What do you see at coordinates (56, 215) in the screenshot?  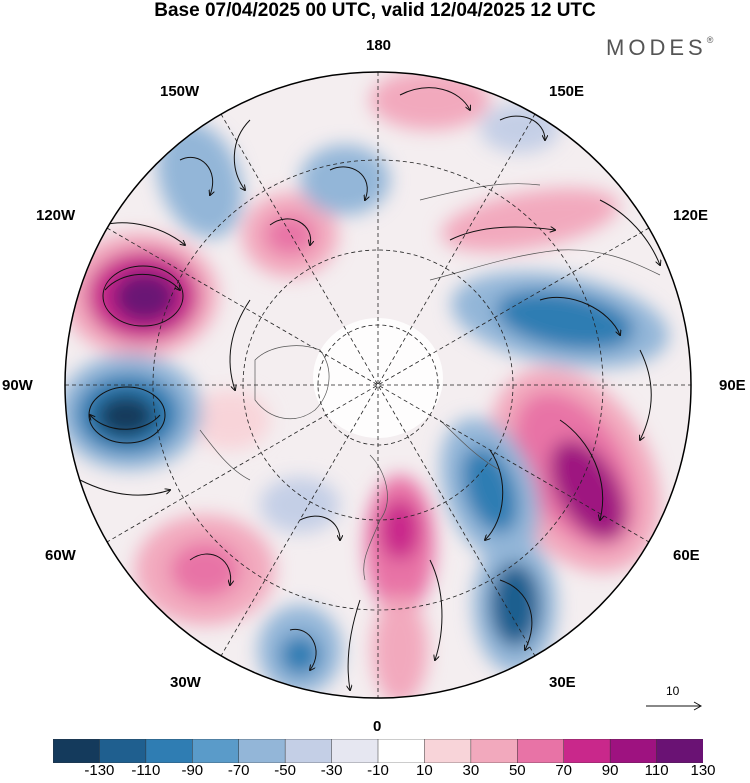 I see `lon-label-120w: 120W` at bounding box center [56, 215].